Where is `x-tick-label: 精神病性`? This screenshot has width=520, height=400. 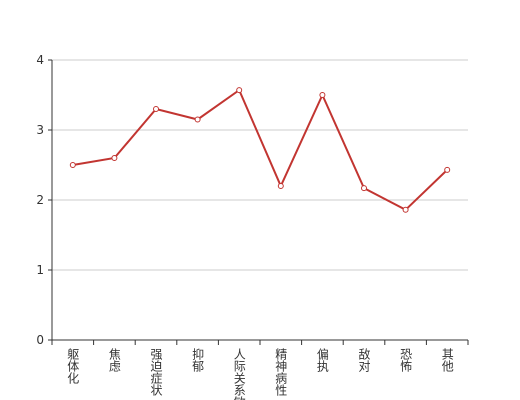 x-tick-label: 精神病性 is located at coordinates (281, 372).